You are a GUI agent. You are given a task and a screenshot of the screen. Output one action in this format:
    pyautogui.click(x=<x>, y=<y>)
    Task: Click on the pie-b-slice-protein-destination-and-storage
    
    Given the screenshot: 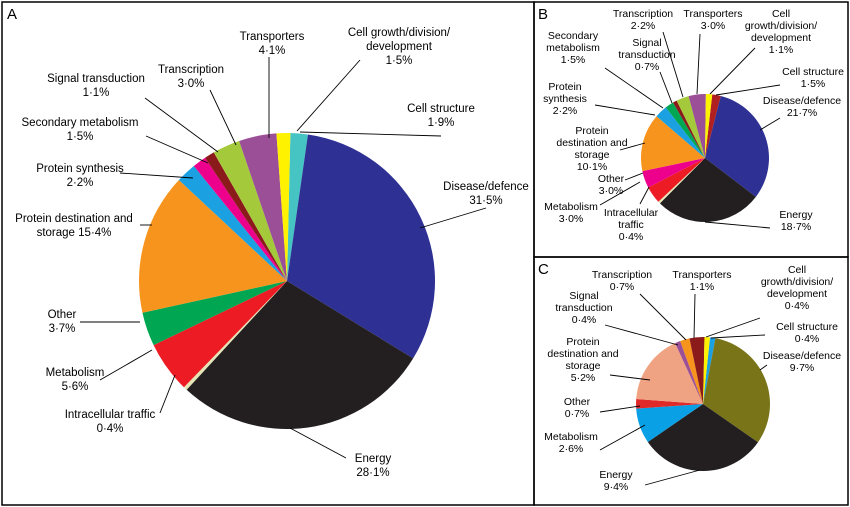 What is the action you would take?
    pyautogui.click(x=673, y=144)
    